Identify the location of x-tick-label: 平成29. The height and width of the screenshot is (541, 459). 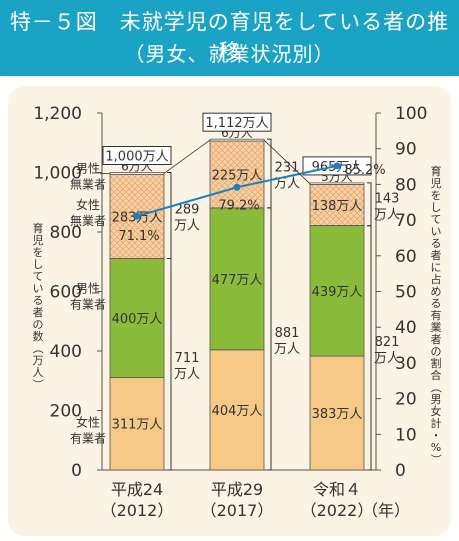
(237, 489).